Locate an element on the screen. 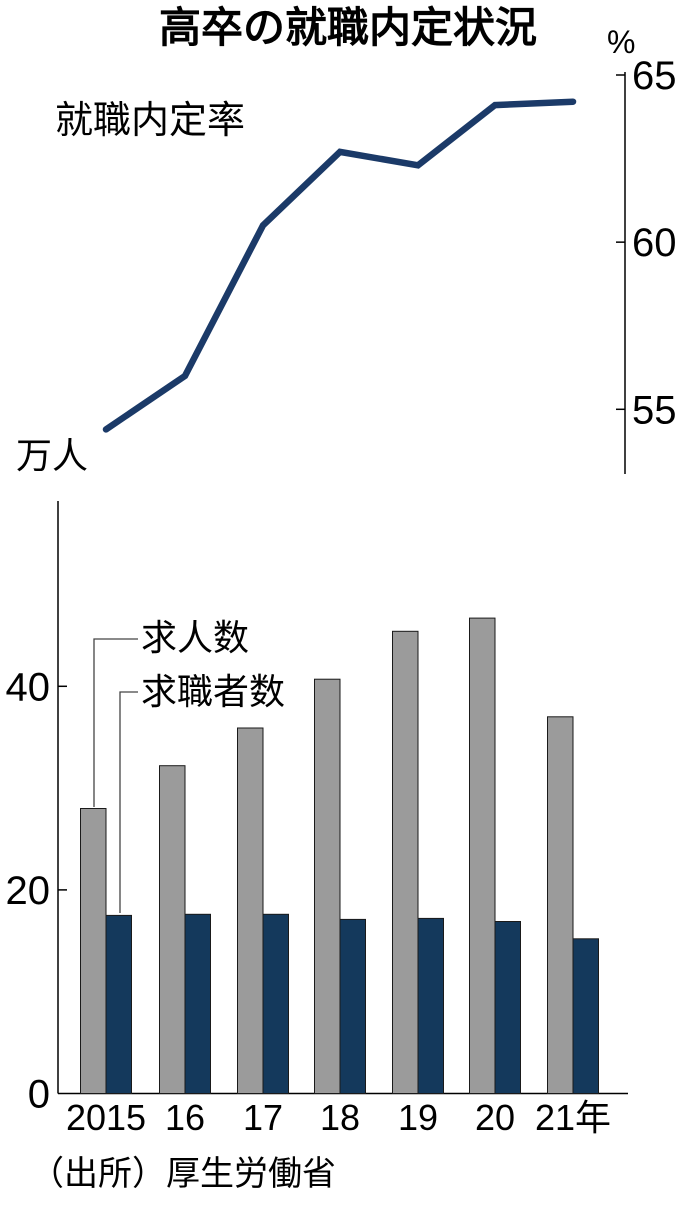  legend-label-seekers: 求職者数 is located at coordinates (213, 691).